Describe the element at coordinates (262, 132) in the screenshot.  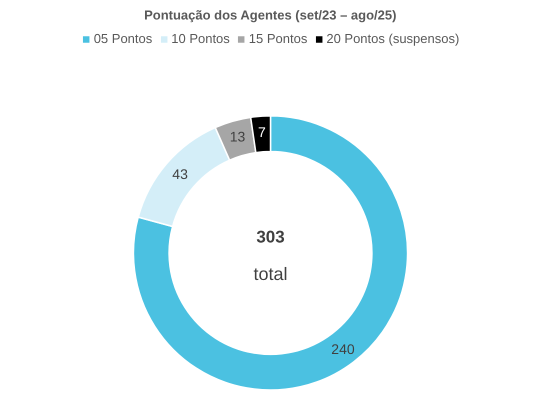
I see `data-label: 7` at that location.